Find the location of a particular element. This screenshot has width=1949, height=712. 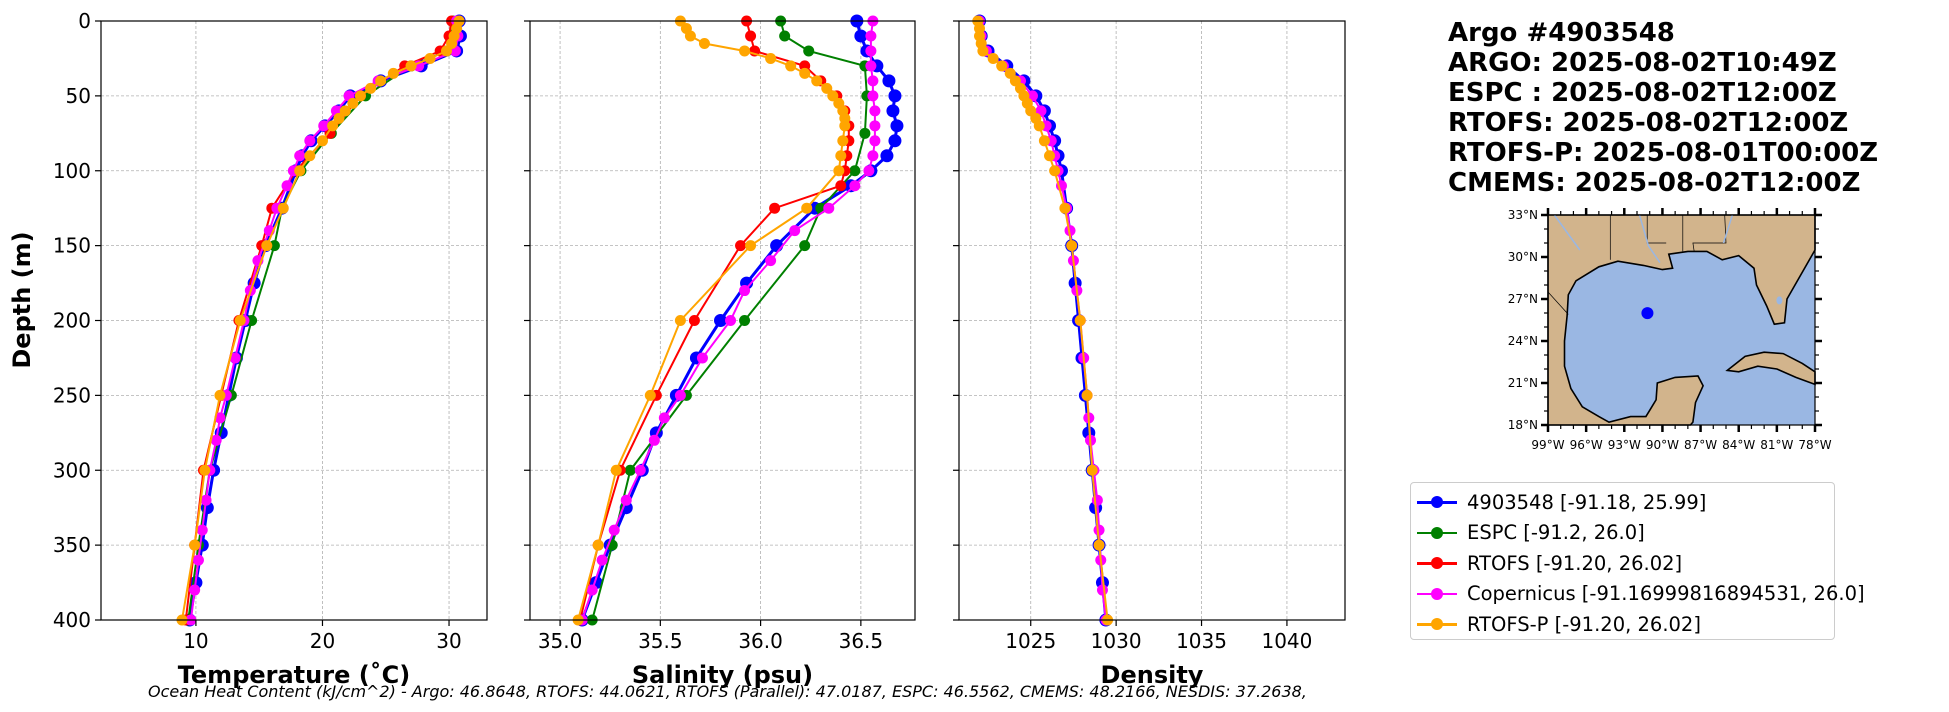

map-lon-label: 87°W is located at coordinates (1700, 445).